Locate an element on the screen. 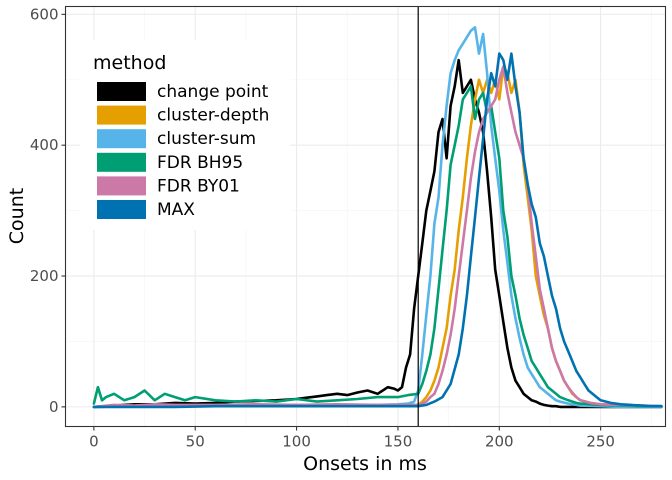  legend-label: FDR BH95 is located at coordinates (200, 163).